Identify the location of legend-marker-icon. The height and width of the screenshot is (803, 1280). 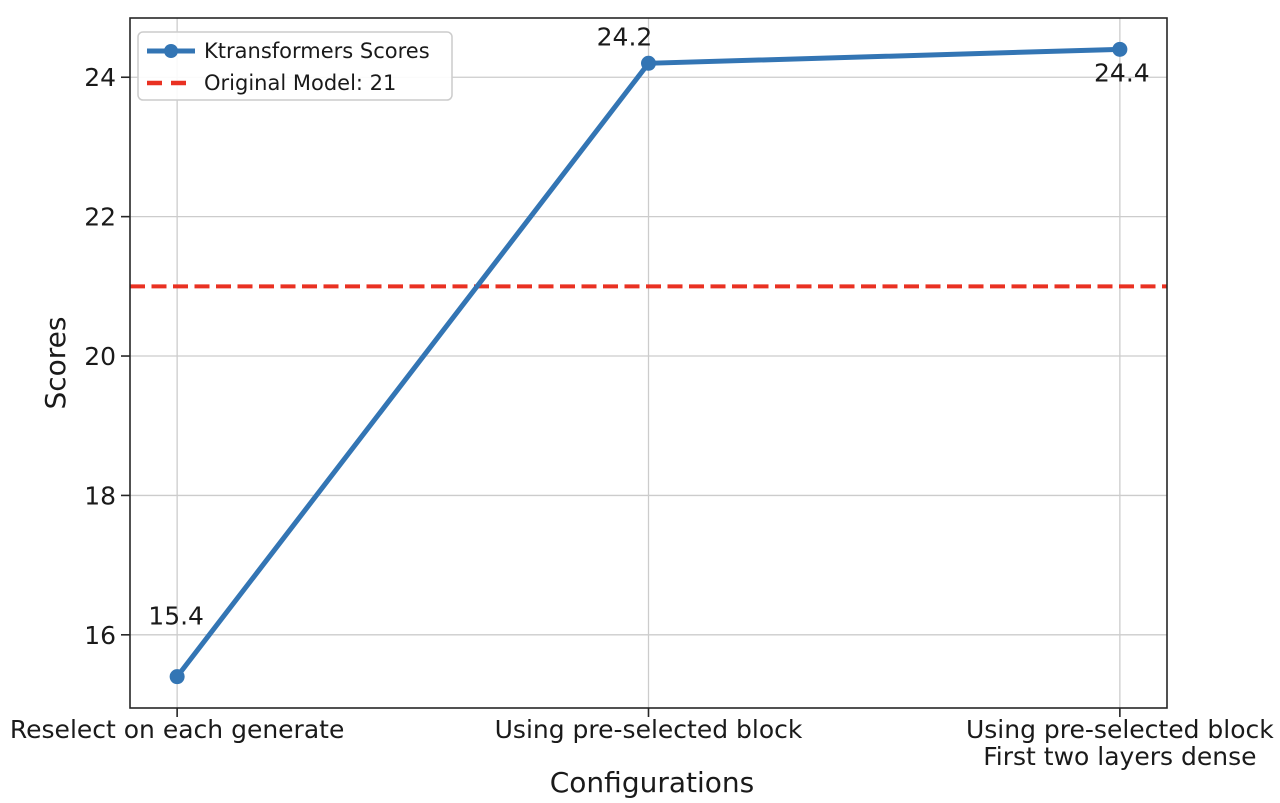
(171, 51).